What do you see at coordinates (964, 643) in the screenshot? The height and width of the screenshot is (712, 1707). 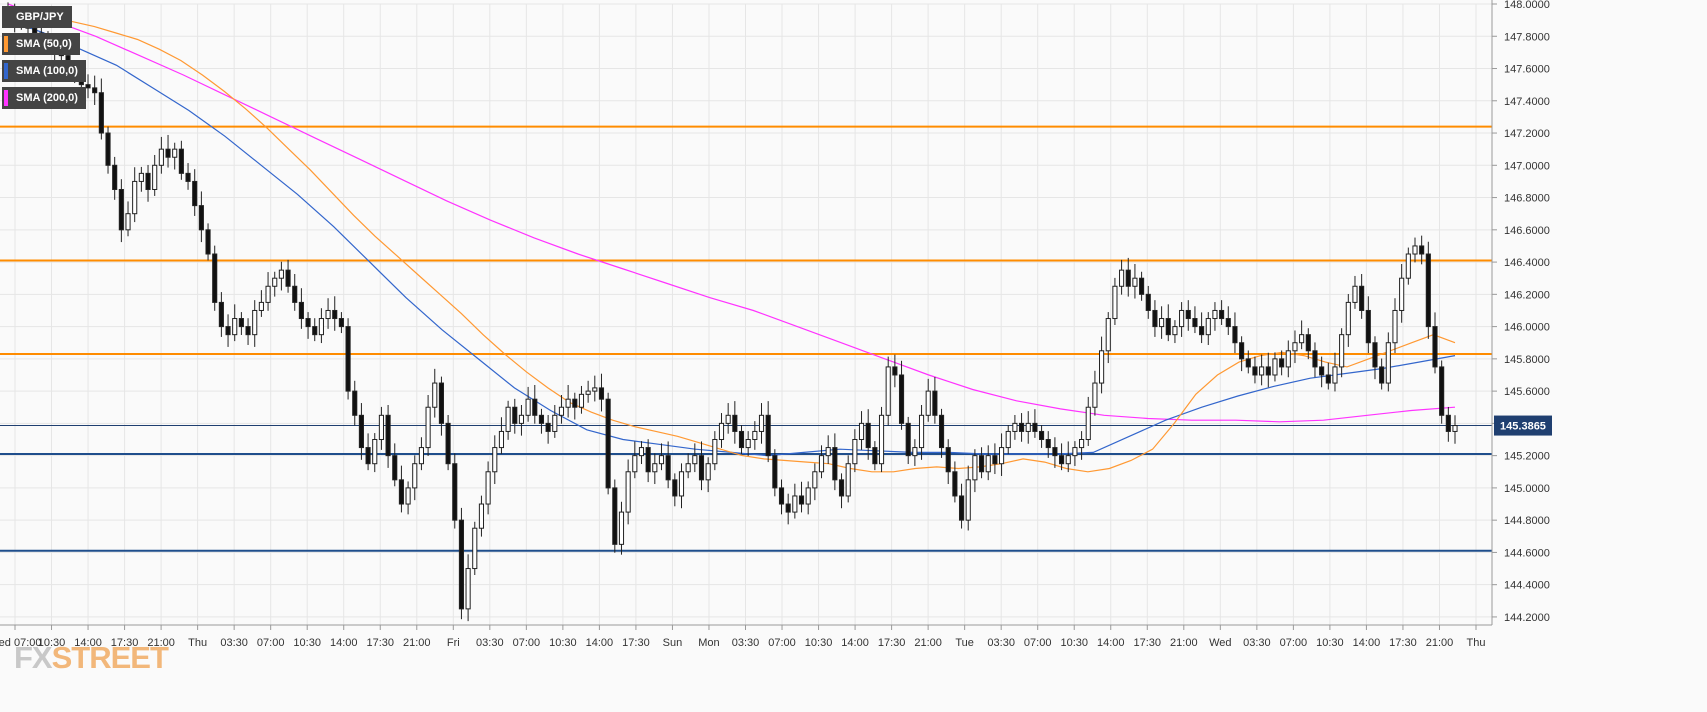 I see `x-tick-label: Tue` at bounding box center [964, 643].